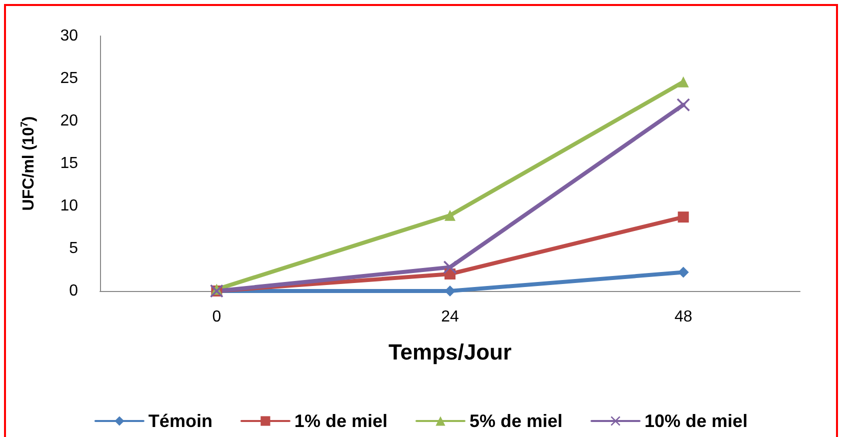 The width and height of the screenshot is (842, 437). What do you see at coordinates (516, 421) in the screenshot?
I see `legend-label: 5% de miel` at bounding box center [516, 421].